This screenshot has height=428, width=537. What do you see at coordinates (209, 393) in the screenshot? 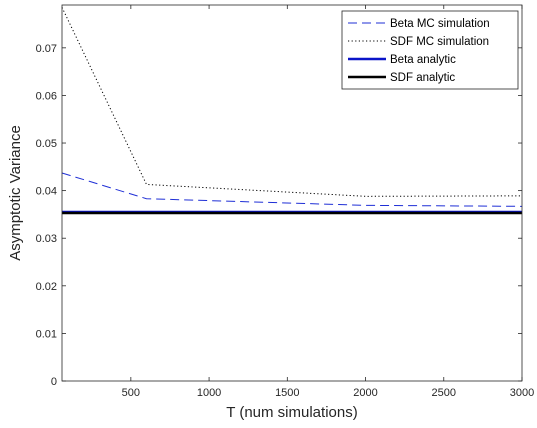
I see `x-tick-label: 1000` at bounding box center [209, 393].